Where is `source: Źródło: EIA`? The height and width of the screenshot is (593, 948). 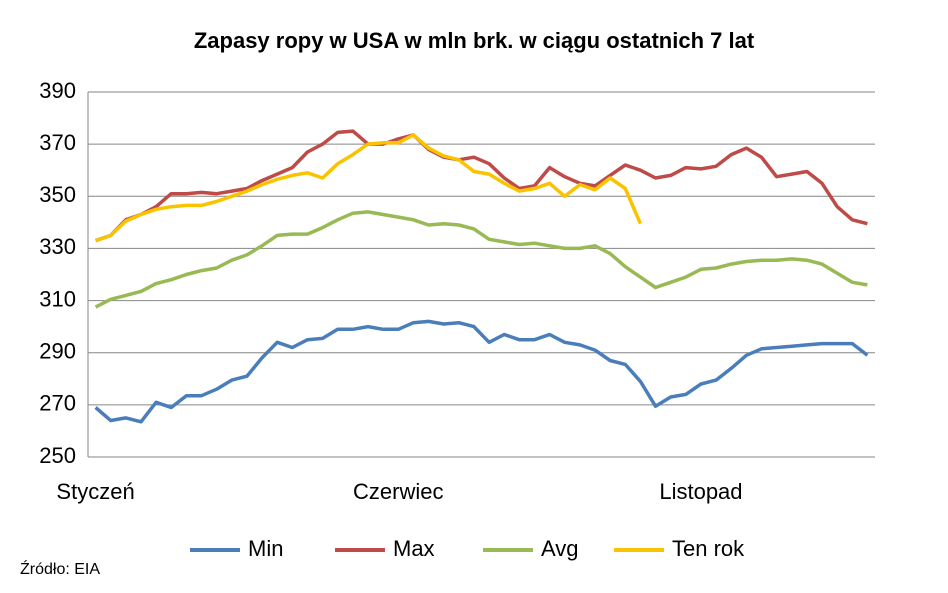
source: Źródło: EIA is located at coordinates (60, 568).